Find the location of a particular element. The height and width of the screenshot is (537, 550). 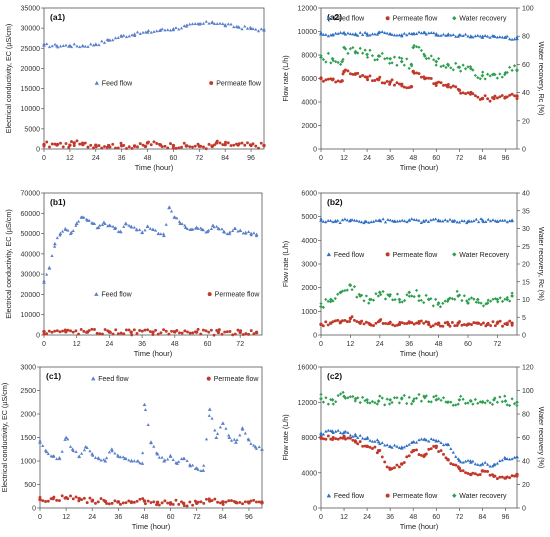

panel-label: (a1) is located at coordinates (57, 17).